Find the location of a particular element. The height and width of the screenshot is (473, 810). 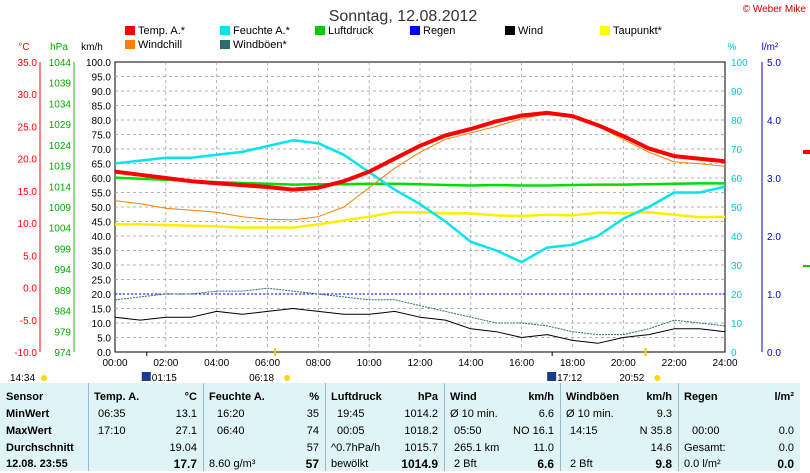

weather-forecast: bewölkt is located at coordinates (350, 464).